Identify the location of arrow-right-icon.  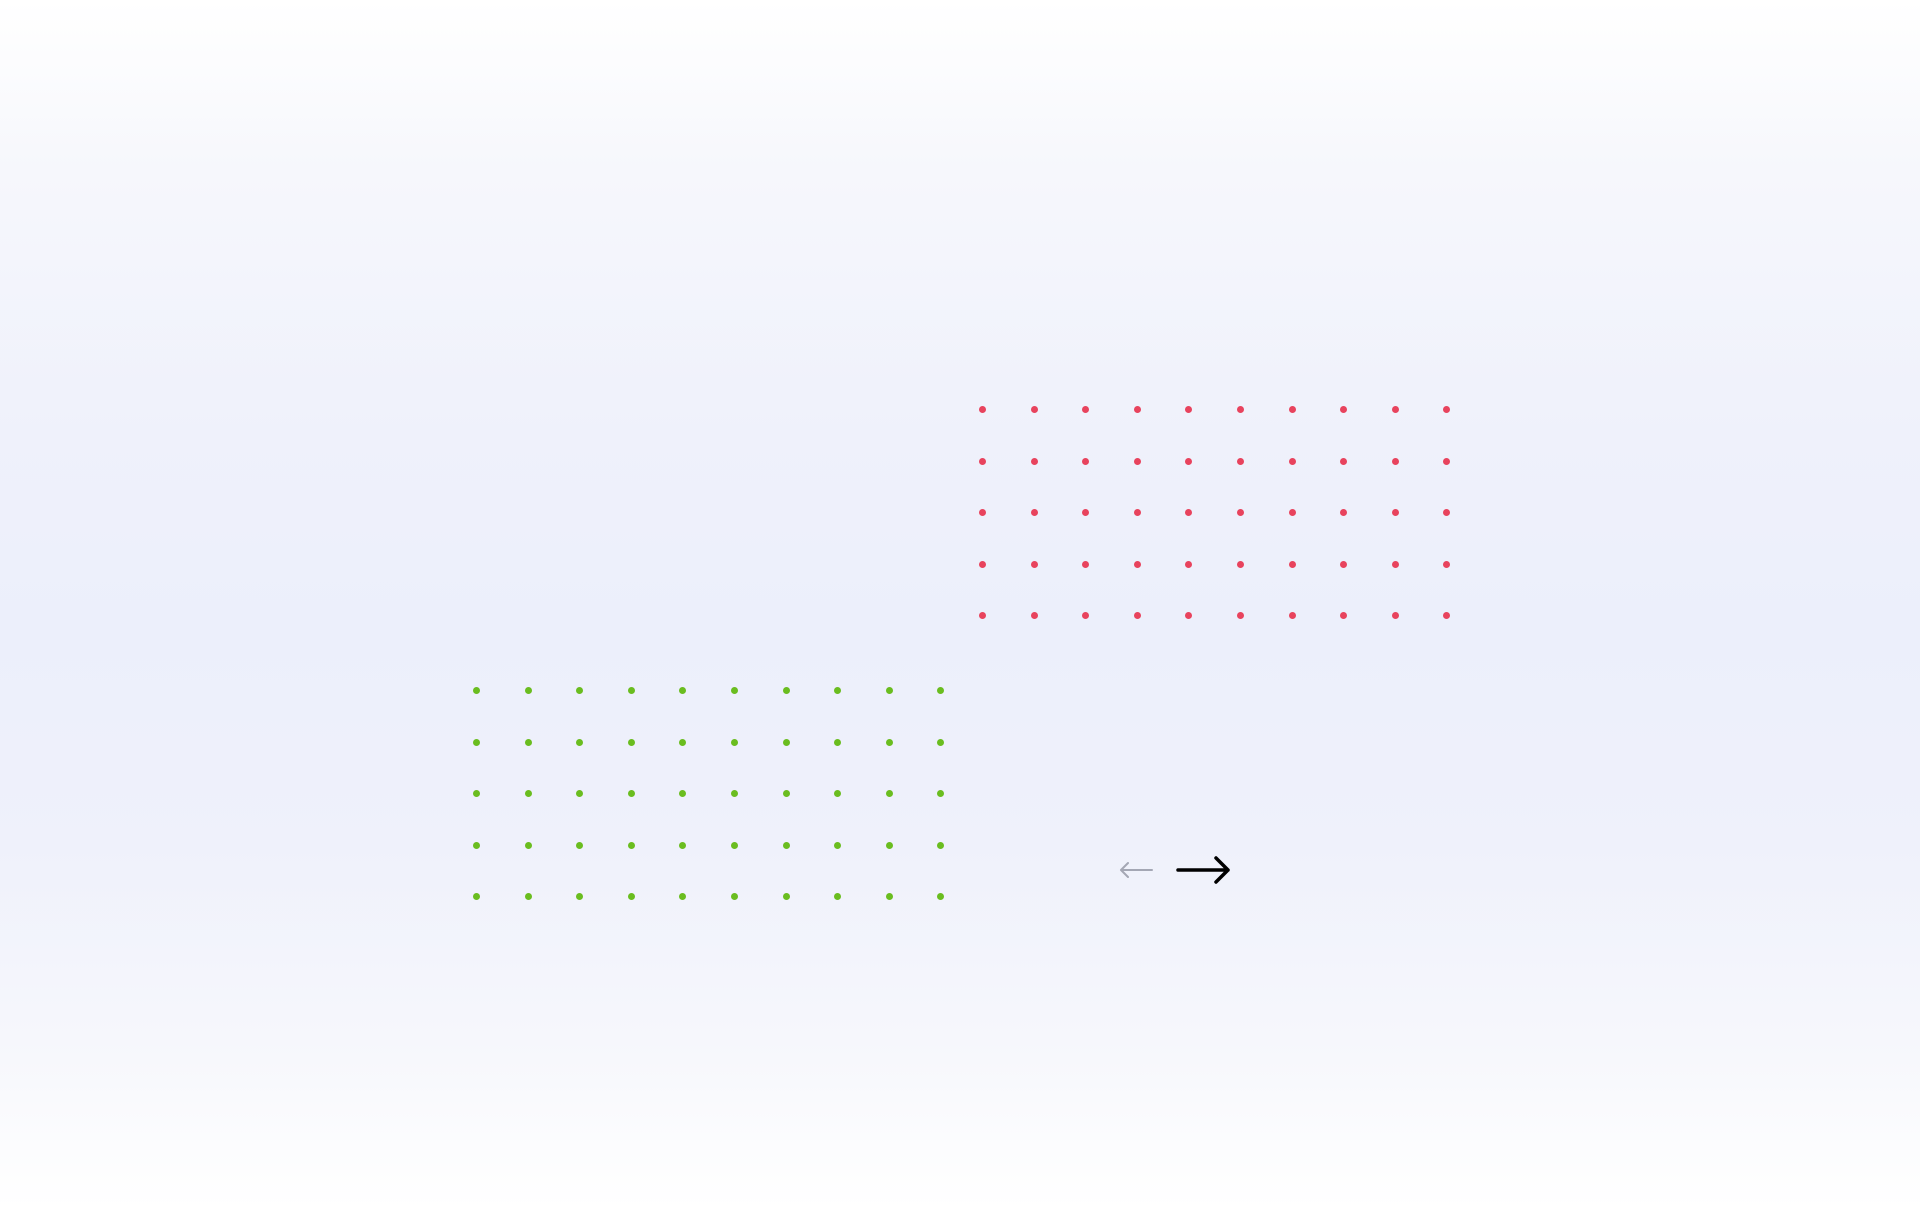
(1203, 870).